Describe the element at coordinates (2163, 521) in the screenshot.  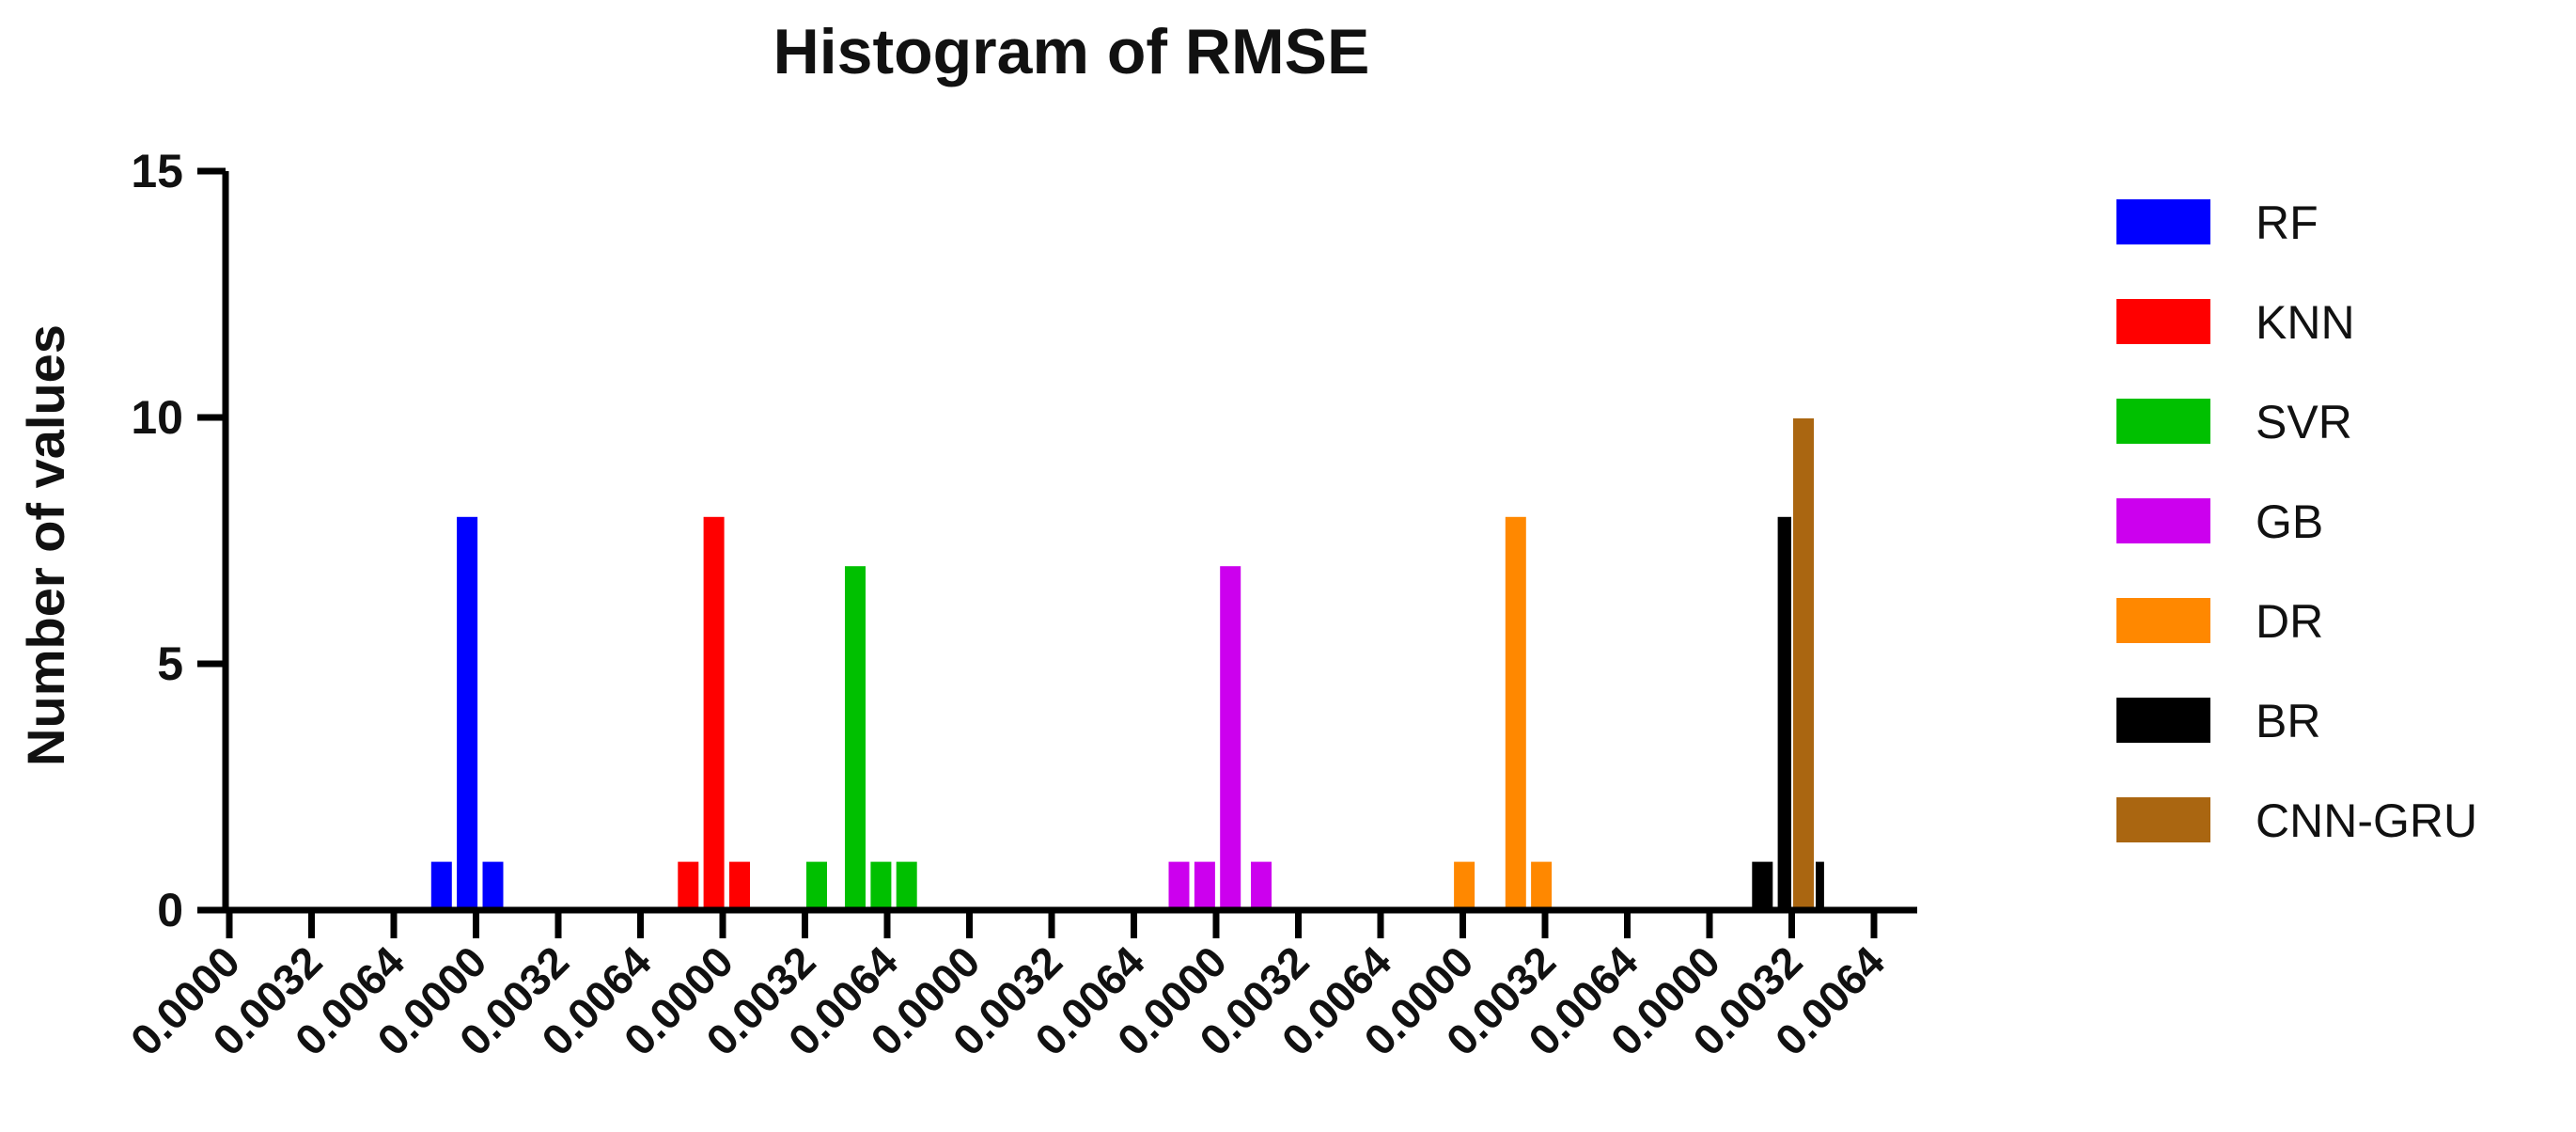
I see `legend-swatch-gb` at that location.